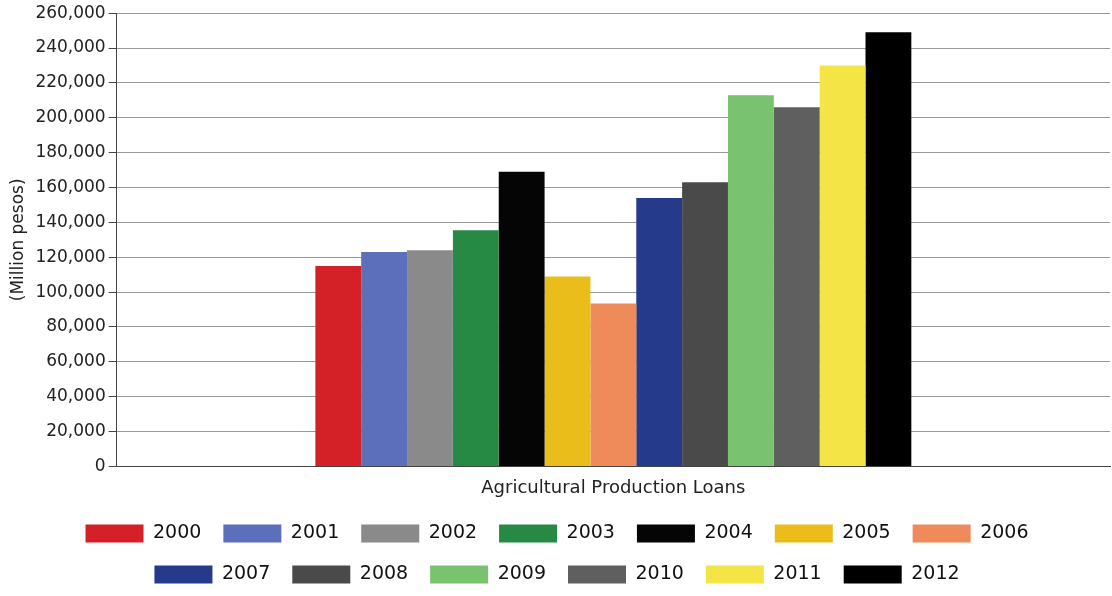 This screenshot has width=1112, height=596. What do you see at coordinates (76, 395) in the screenshot?
I see `y-tick-label: 40,000` at bounding box center [76, 395].